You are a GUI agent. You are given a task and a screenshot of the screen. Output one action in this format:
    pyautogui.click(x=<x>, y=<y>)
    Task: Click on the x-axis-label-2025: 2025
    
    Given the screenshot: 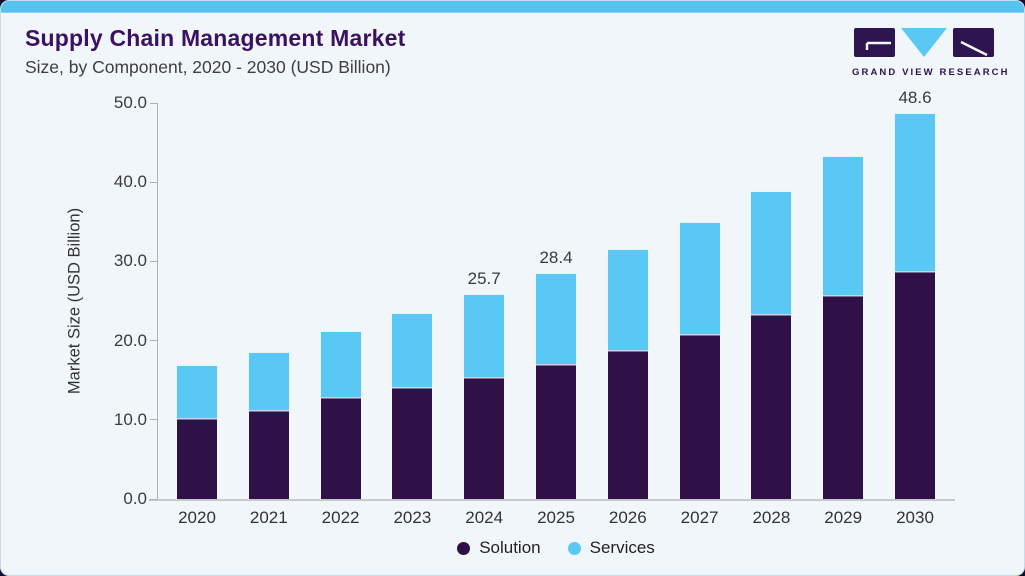 What is the action you would take?
    pyautogui.click(x=556, y=517)
    